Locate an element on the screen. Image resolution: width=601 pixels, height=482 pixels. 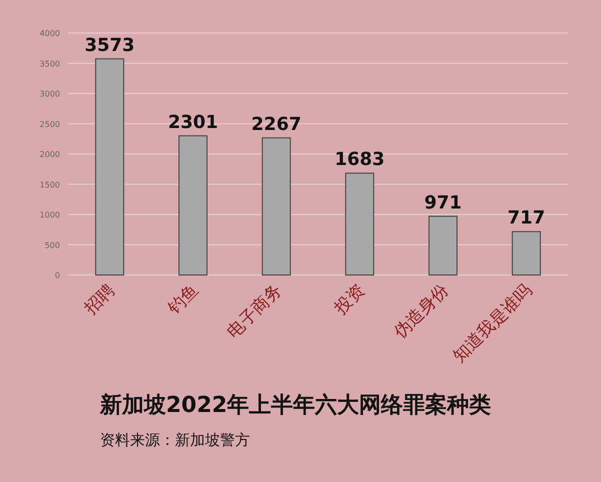
y-tick-label: 3000 is located at coordinates (50, 94).